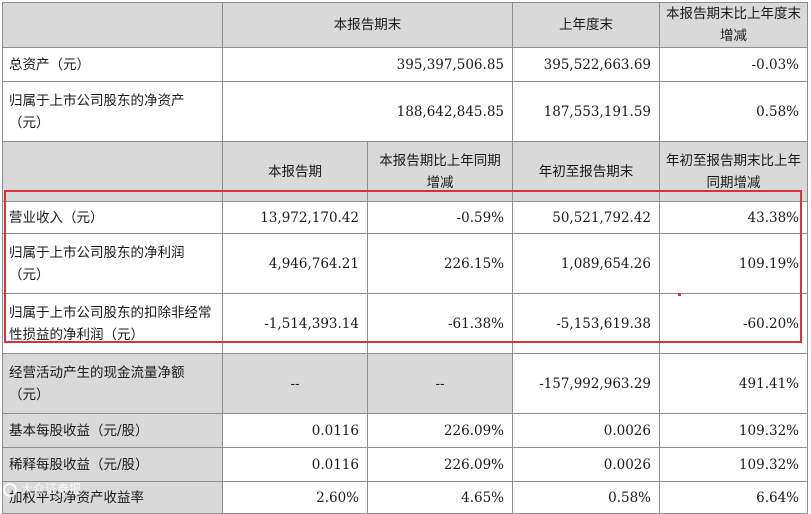  I want to click on cell-value: -60.20%, so click(733, 323).